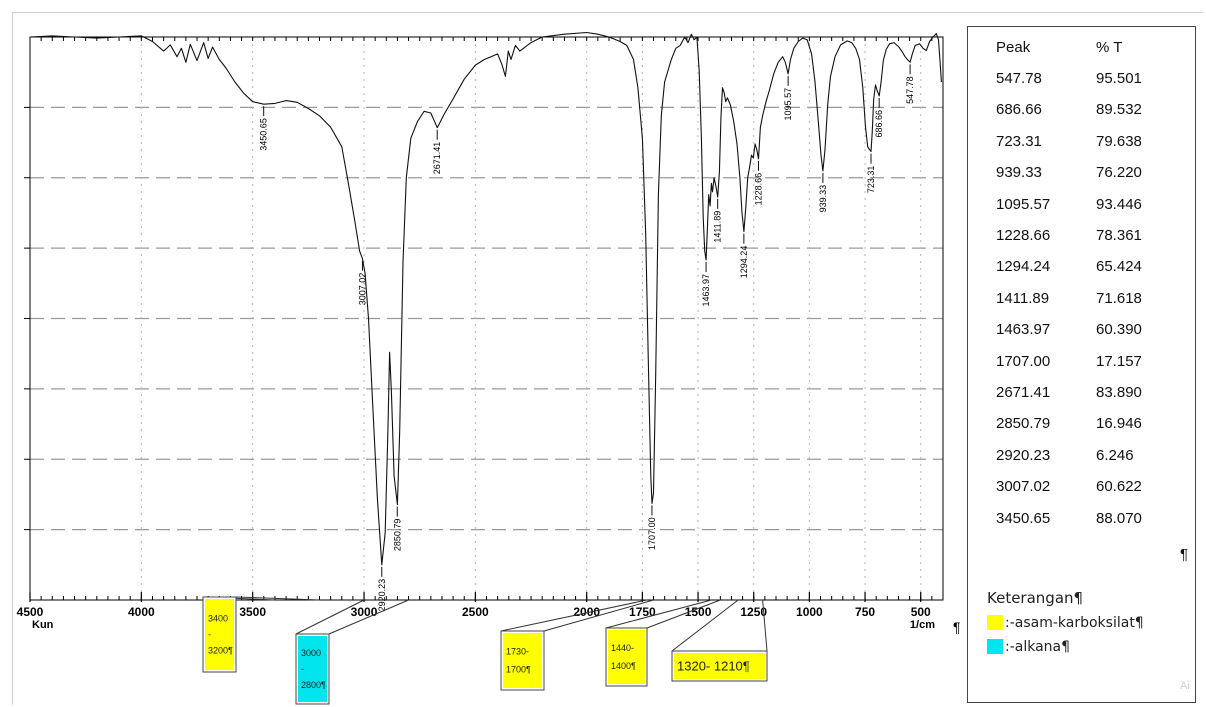 The image size is (1206, 707). I want to click on peak-table-row: 3007.02 60.622, so click(1081, 493).